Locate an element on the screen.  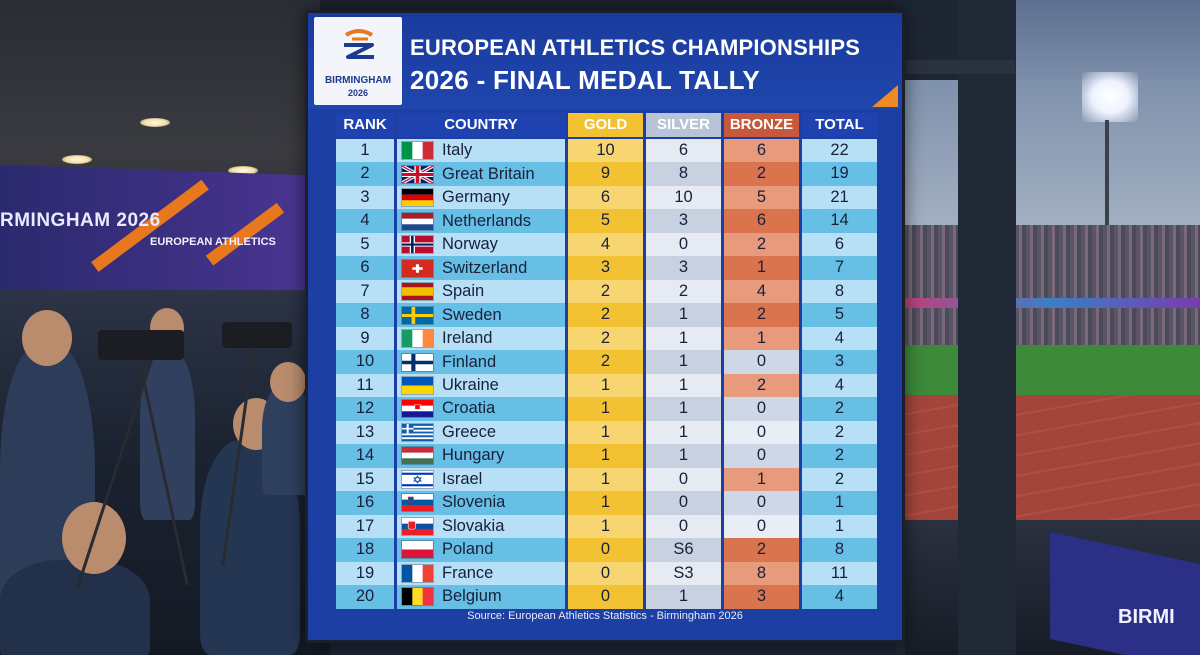
table-row: 3 Germany 6 10 5 21 is located at coordinates (610, 197).